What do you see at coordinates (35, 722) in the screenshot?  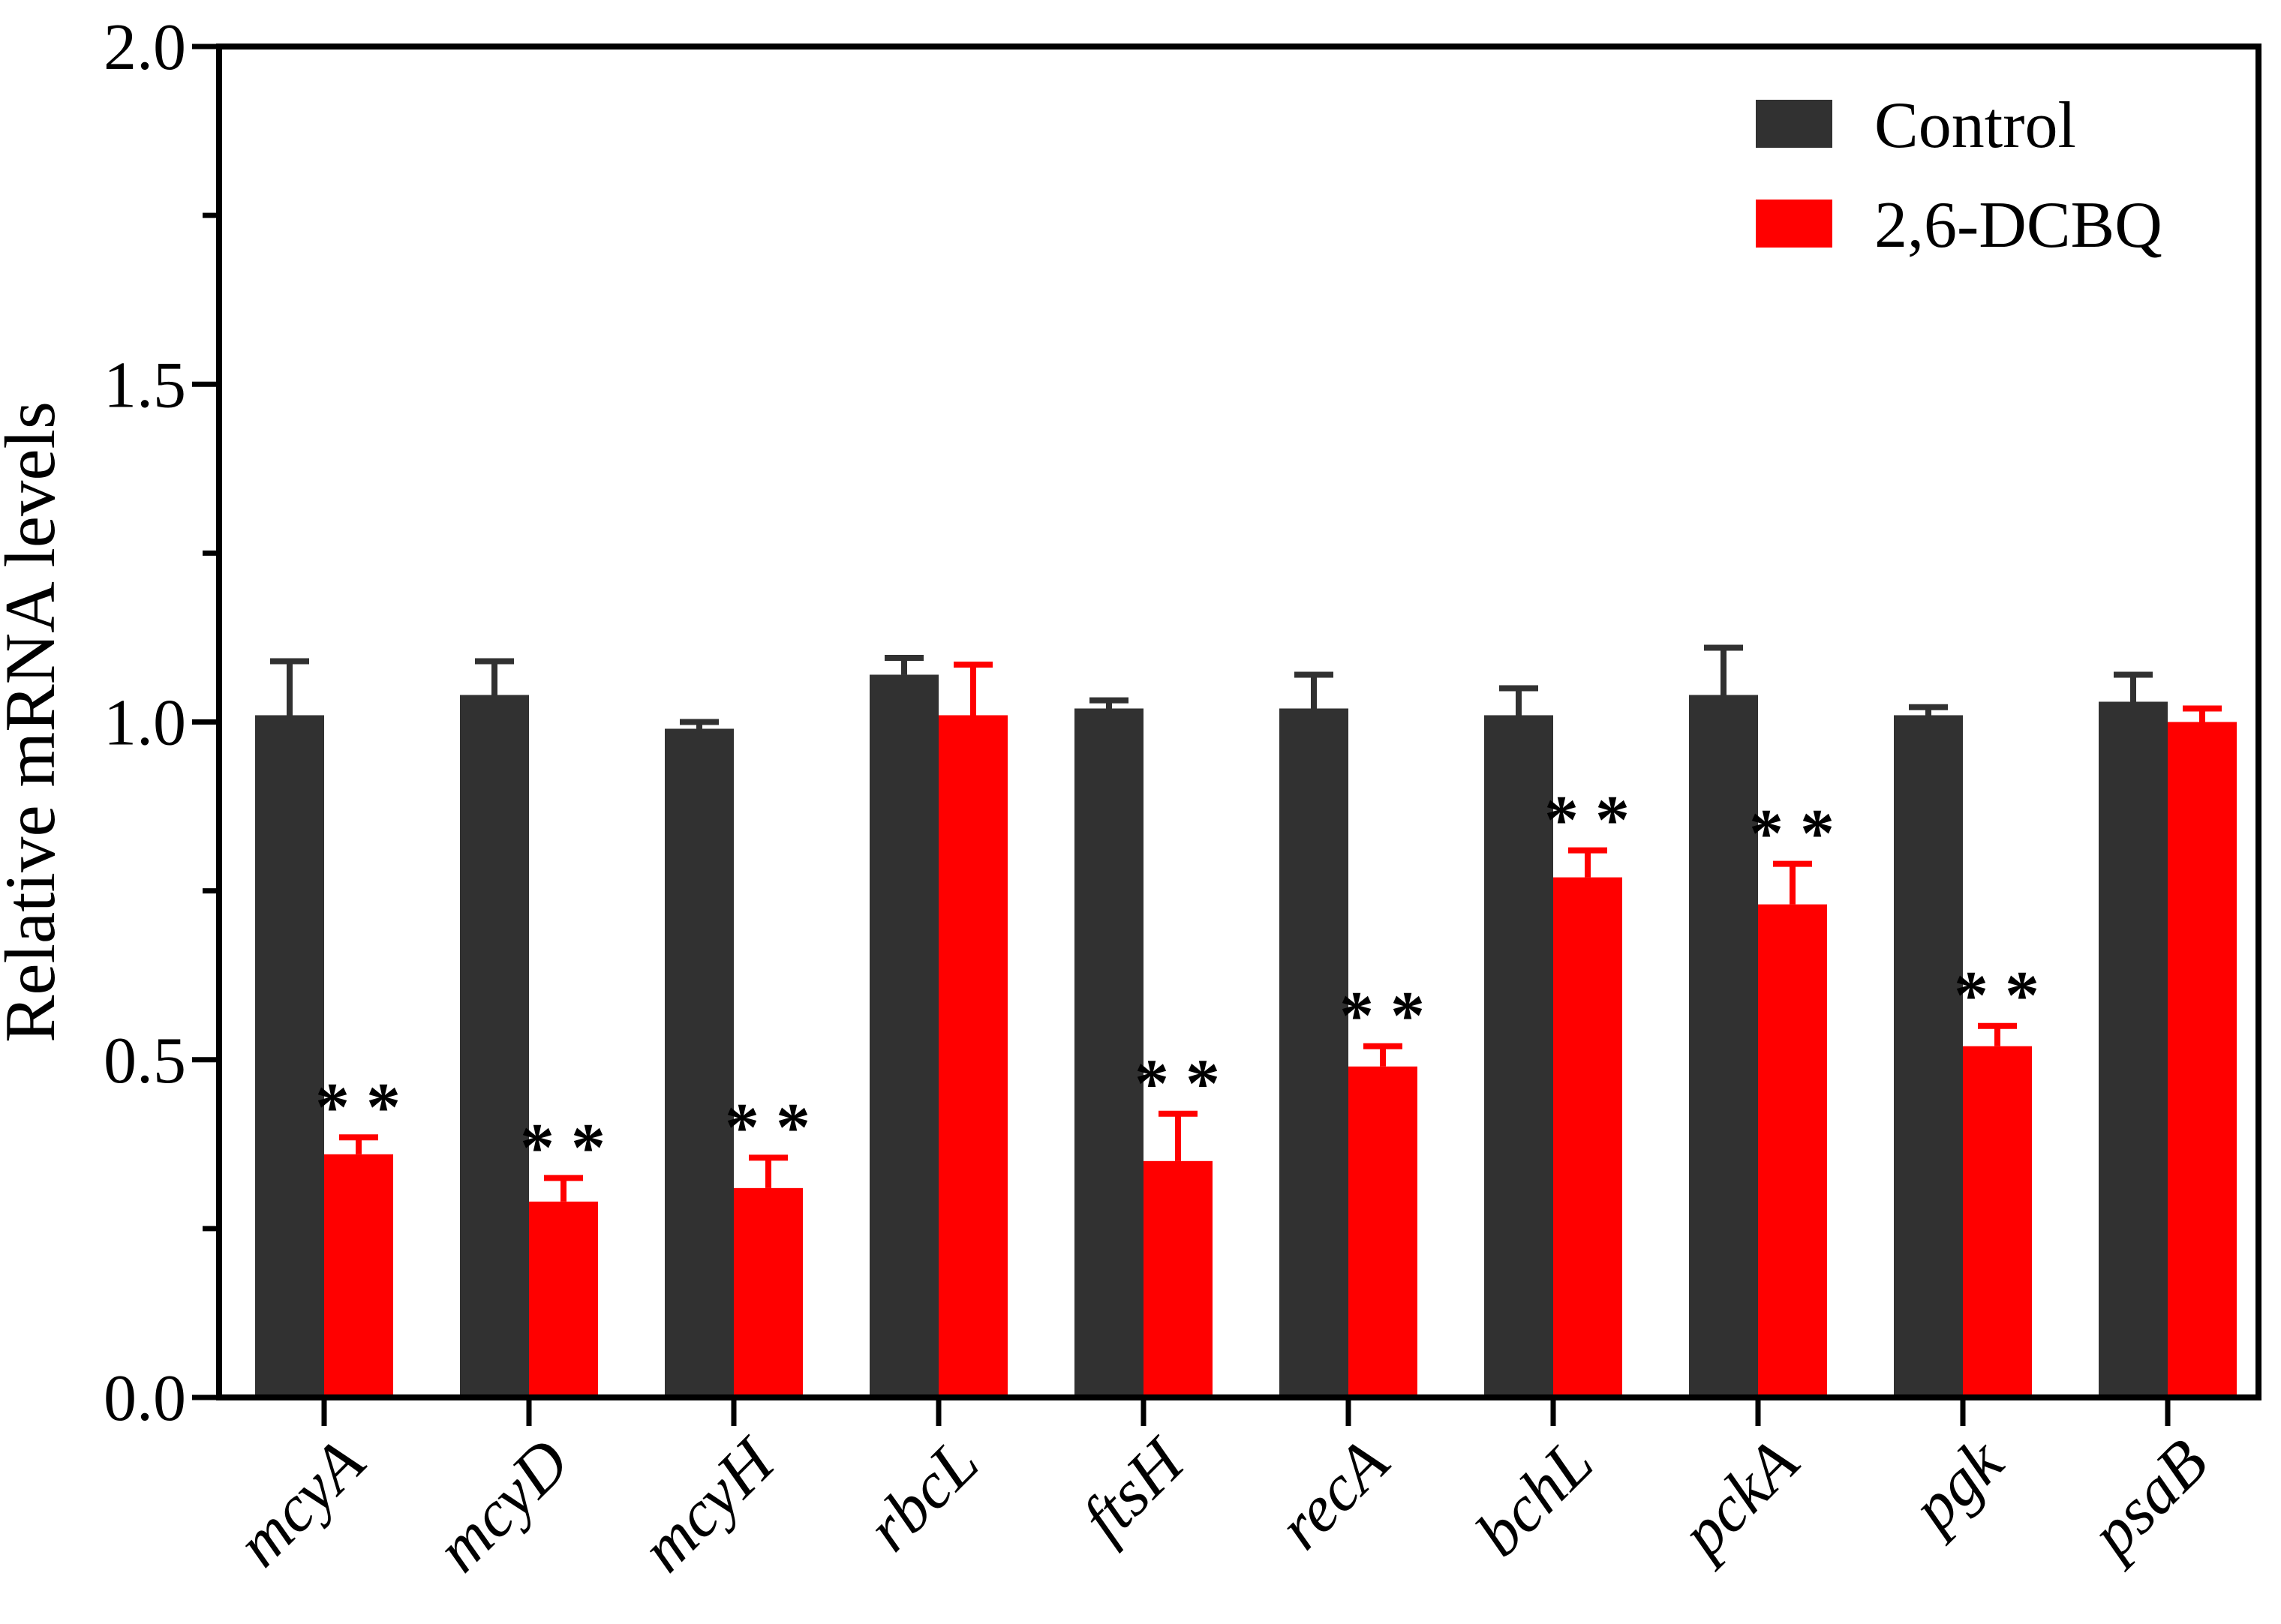 I see `y-axis-title: Relative mRNA levels` at bounding box center [35, 722].